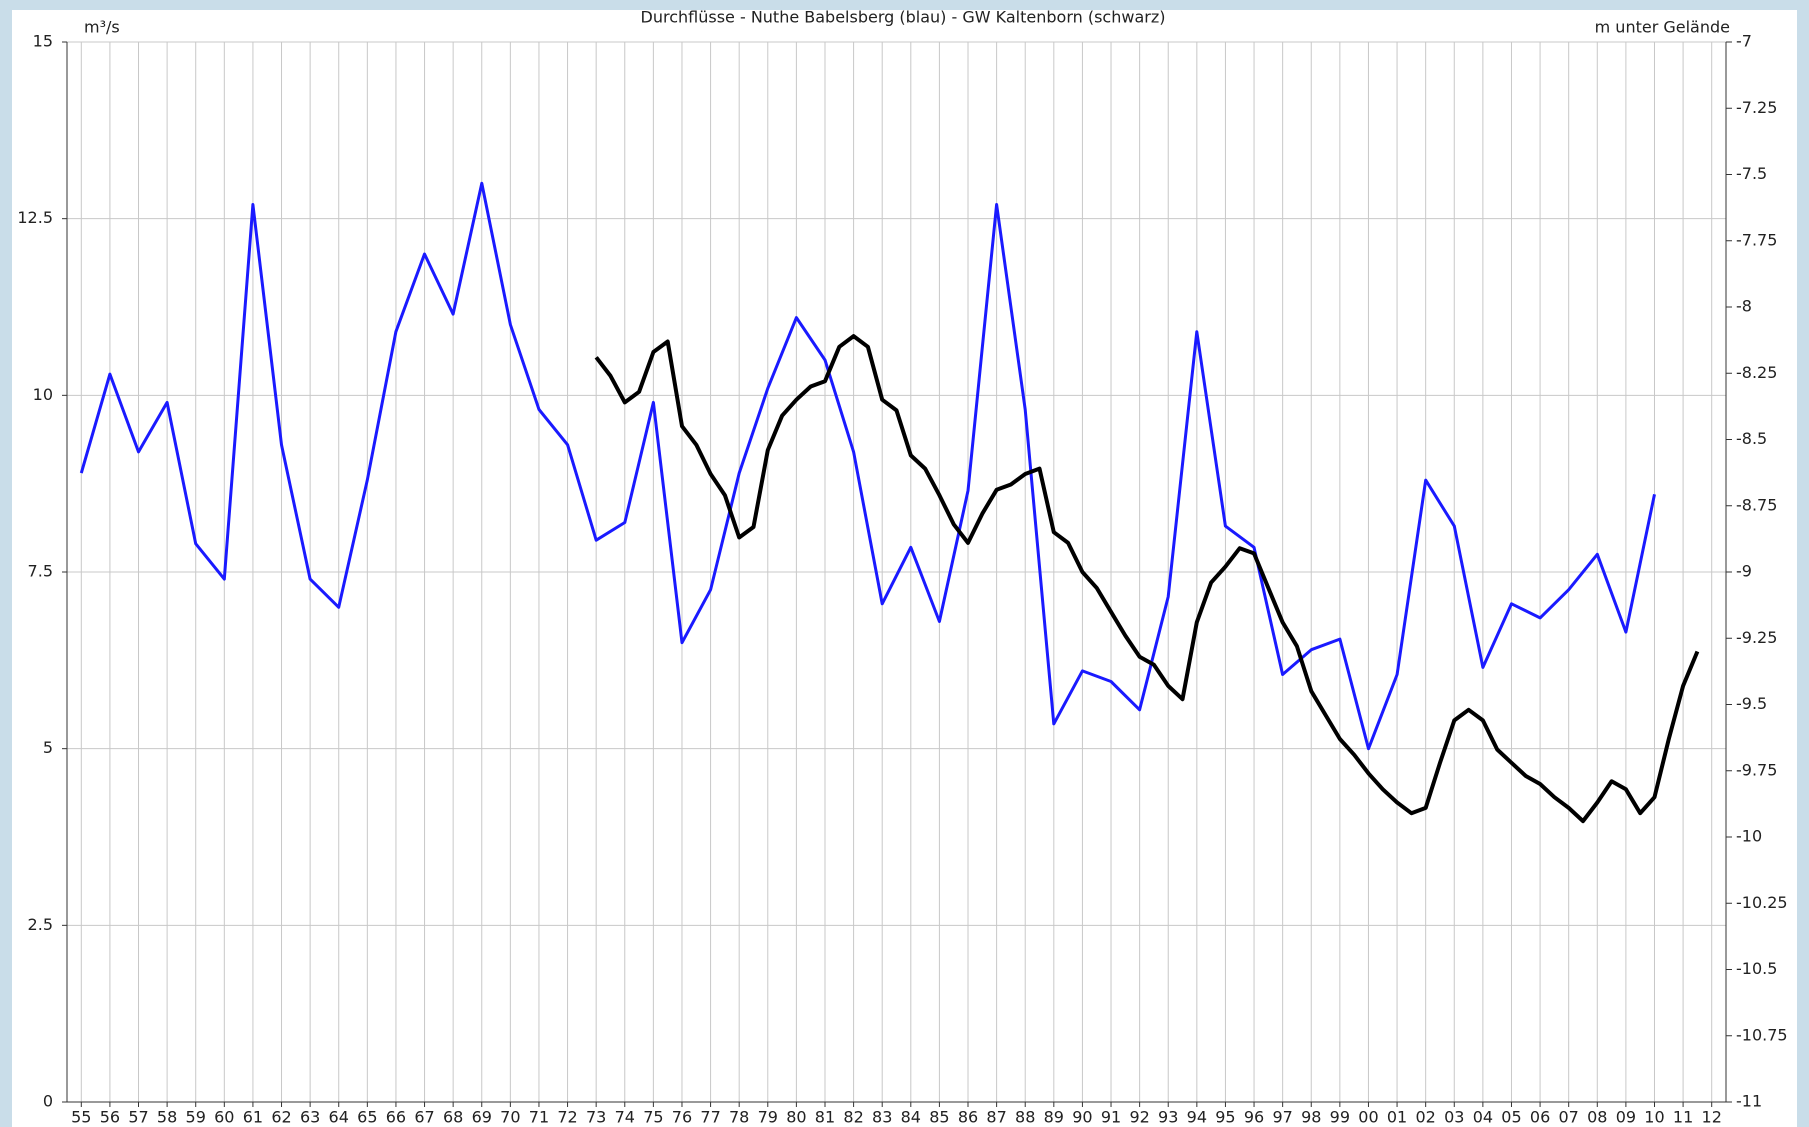  I want to click on y2-tick-label: -10.25, so click(1762, 902).